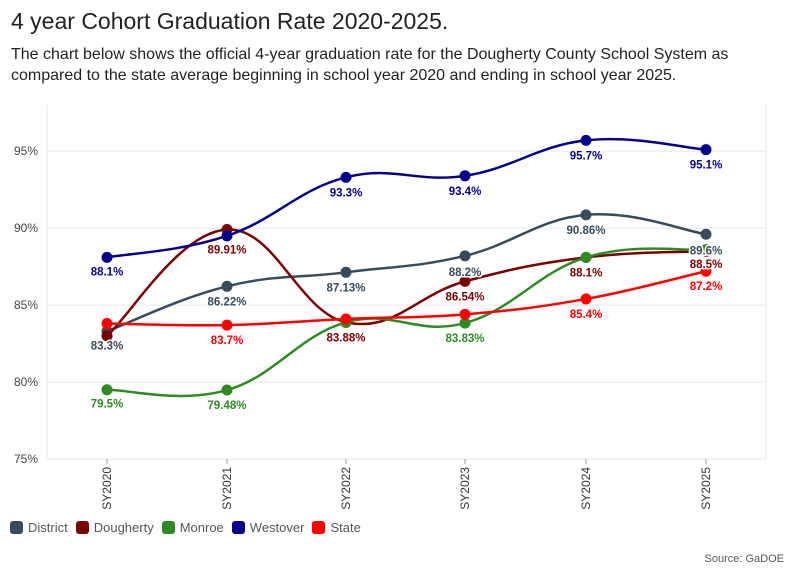 This screenshot has height=575, width=794. I want to click on data-label: 87.13%, so click(345, 288).